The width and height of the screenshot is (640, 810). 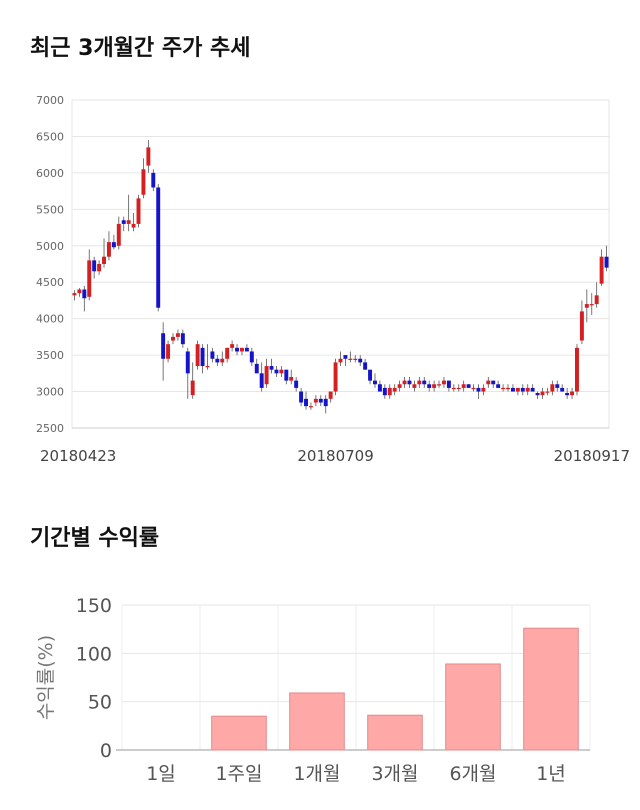 What do you see at coordinates (50, 282) in the screenshot?
I see `y-tick-label: 4500` at bounding box center [50, 282].